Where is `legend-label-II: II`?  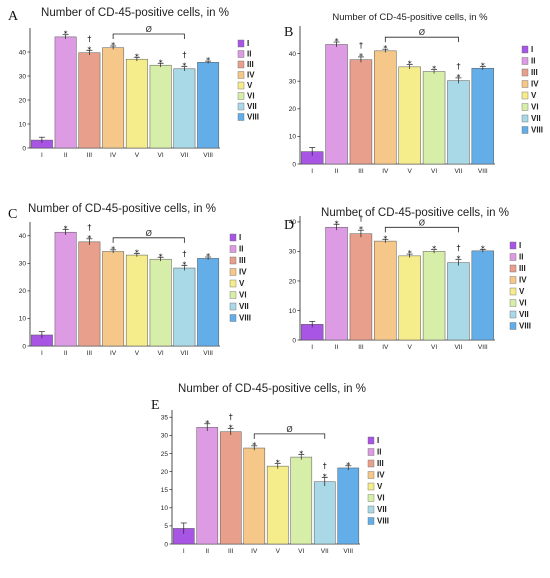
legend-label-II: II is located at coordinates (533, 61).